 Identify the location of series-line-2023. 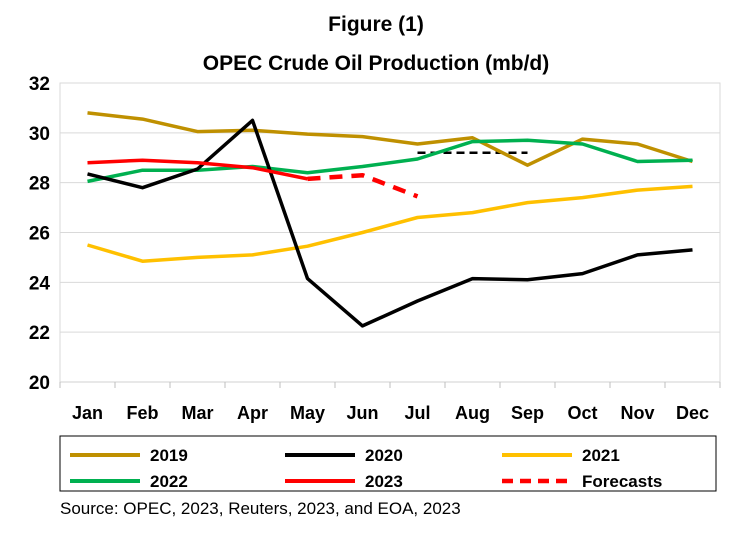
(197, 169).